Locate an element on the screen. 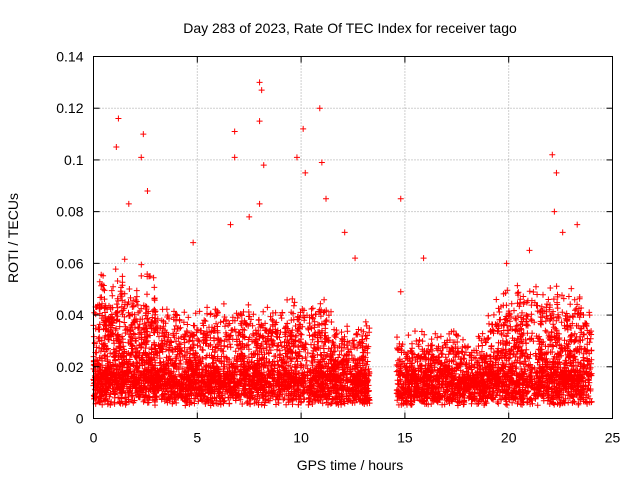 This screenshot has width=640, height=480. x-tick-label: 5 is located at coordinates (197, 438).